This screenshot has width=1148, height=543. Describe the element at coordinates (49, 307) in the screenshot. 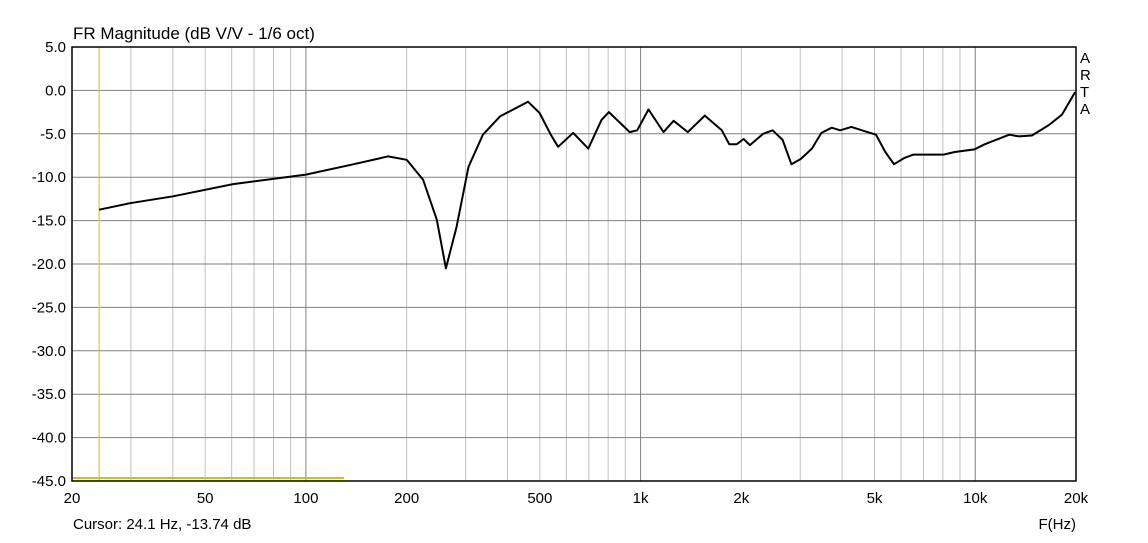

I see `y-tick-label: -25.0` at that location.